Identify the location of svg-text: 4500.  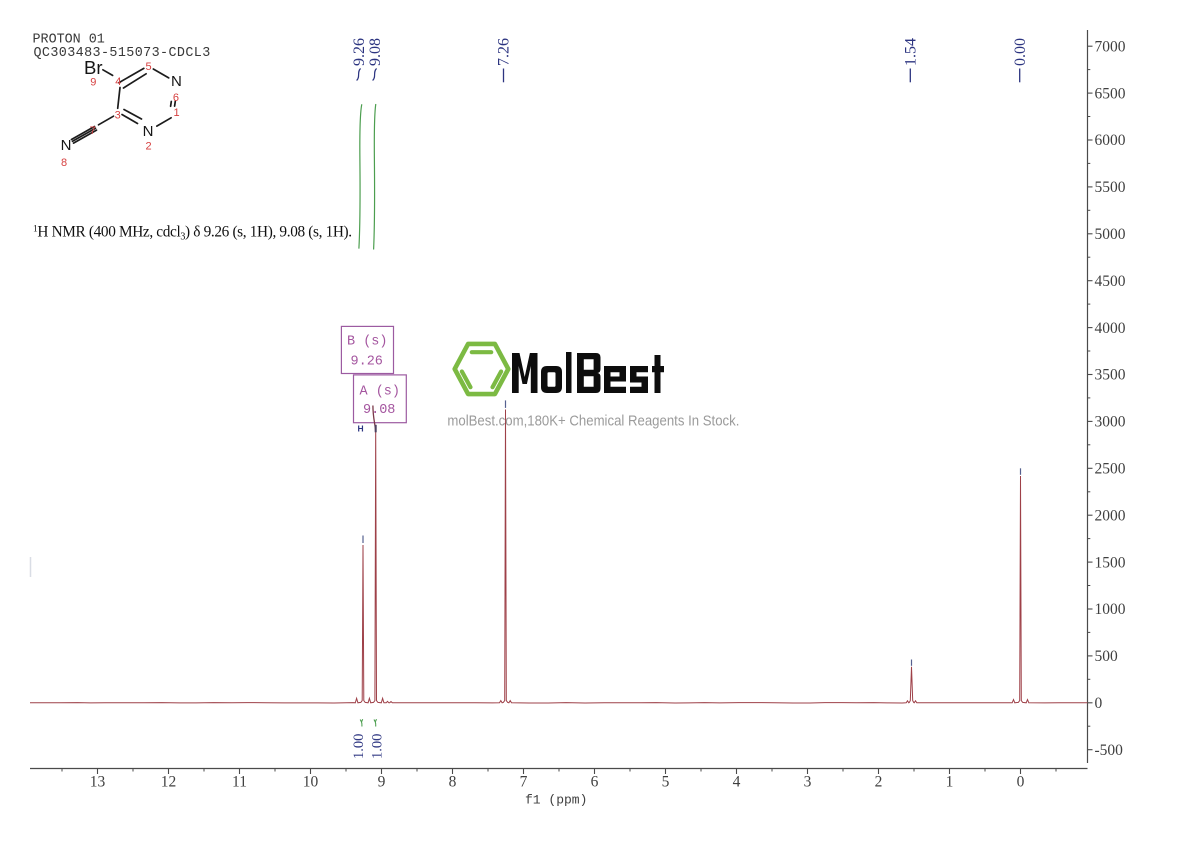
(1110, 281).